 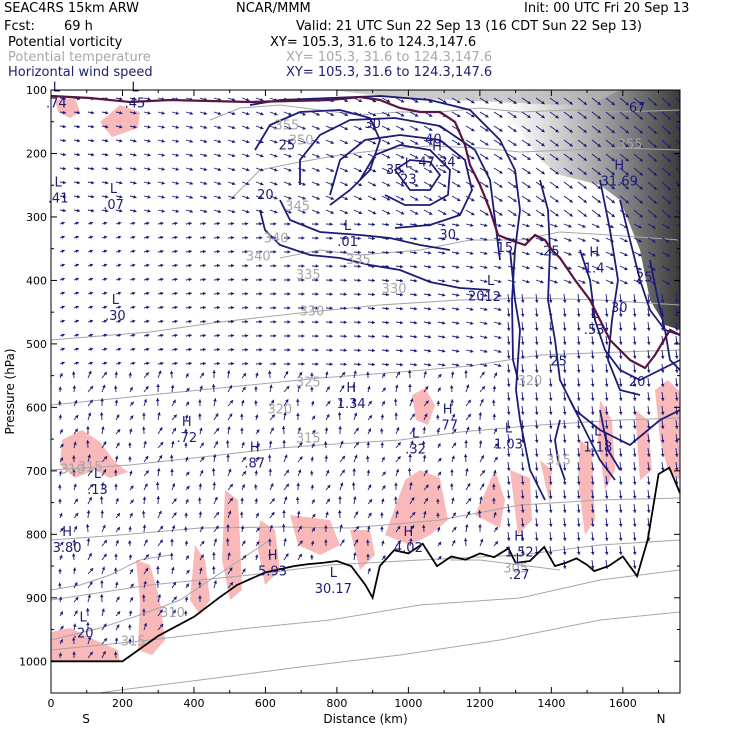 I want to click on x-tick-label: 1200, so click(x=480, y=703).